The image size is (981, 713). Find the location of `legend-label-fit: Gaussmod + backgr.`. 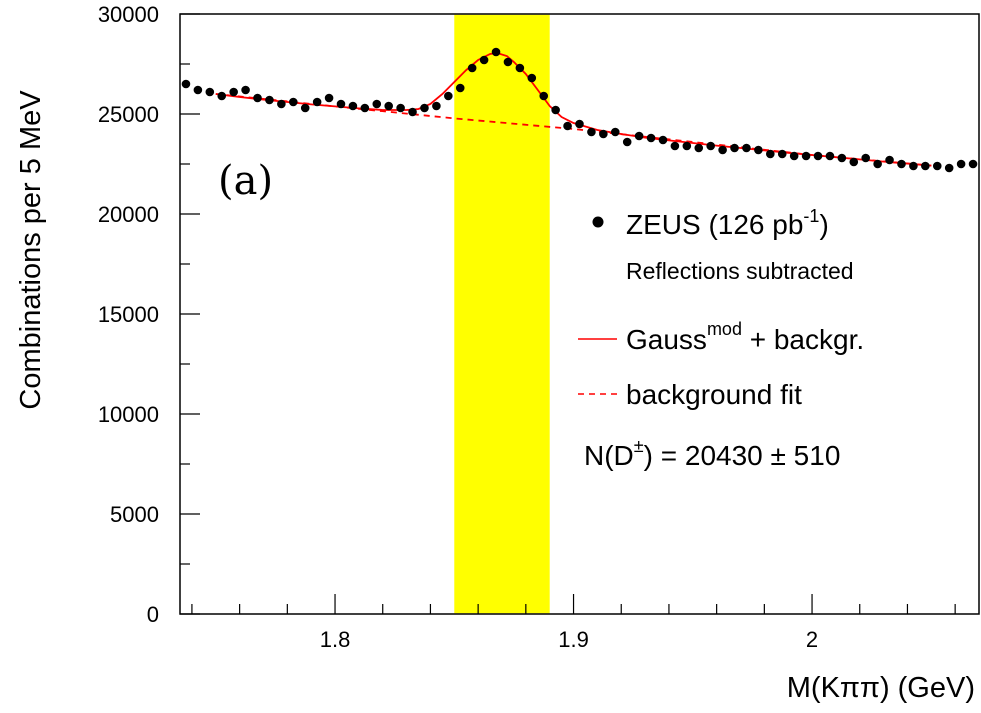

legend-label-fit: Gaussmod + backgr. is located at coordinates (745, 337).